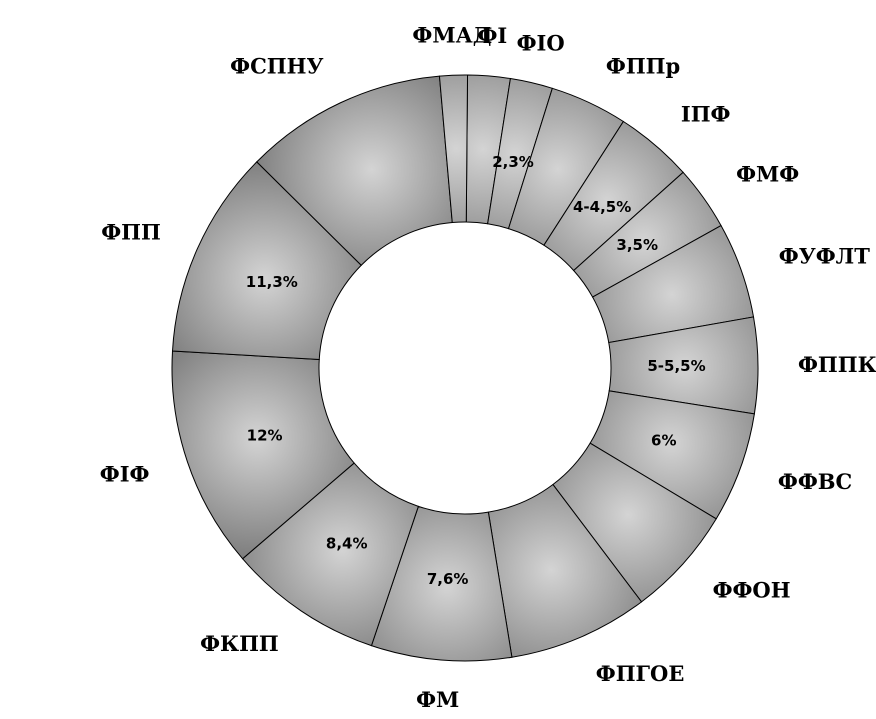  I want to click on category-label-9: ФФОН, so click(752, 590).